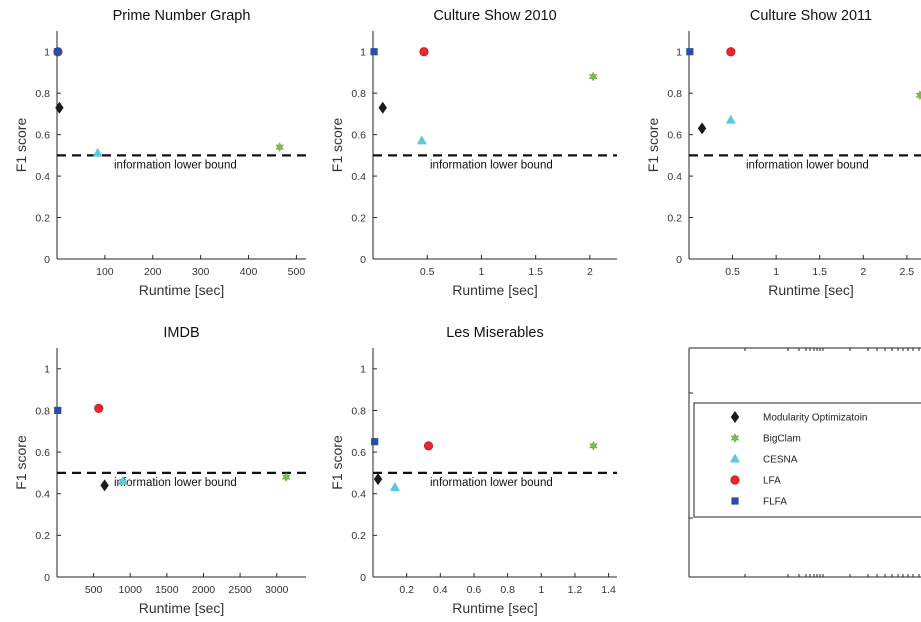  Describe the element at coordinates (153, 272) in the screenshot. I see `x-tick-label: 200` at that location.